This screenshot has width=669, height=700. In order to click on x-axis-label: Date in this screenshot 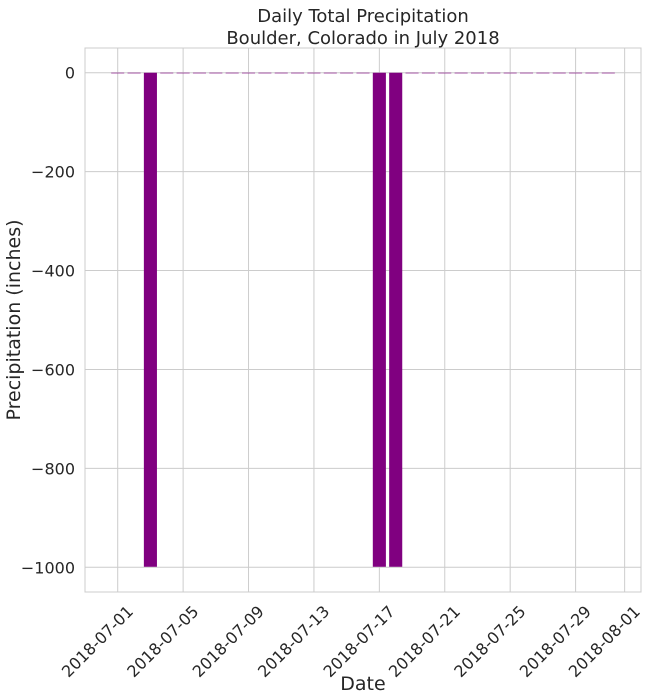, I will do `click(362, 684)`.